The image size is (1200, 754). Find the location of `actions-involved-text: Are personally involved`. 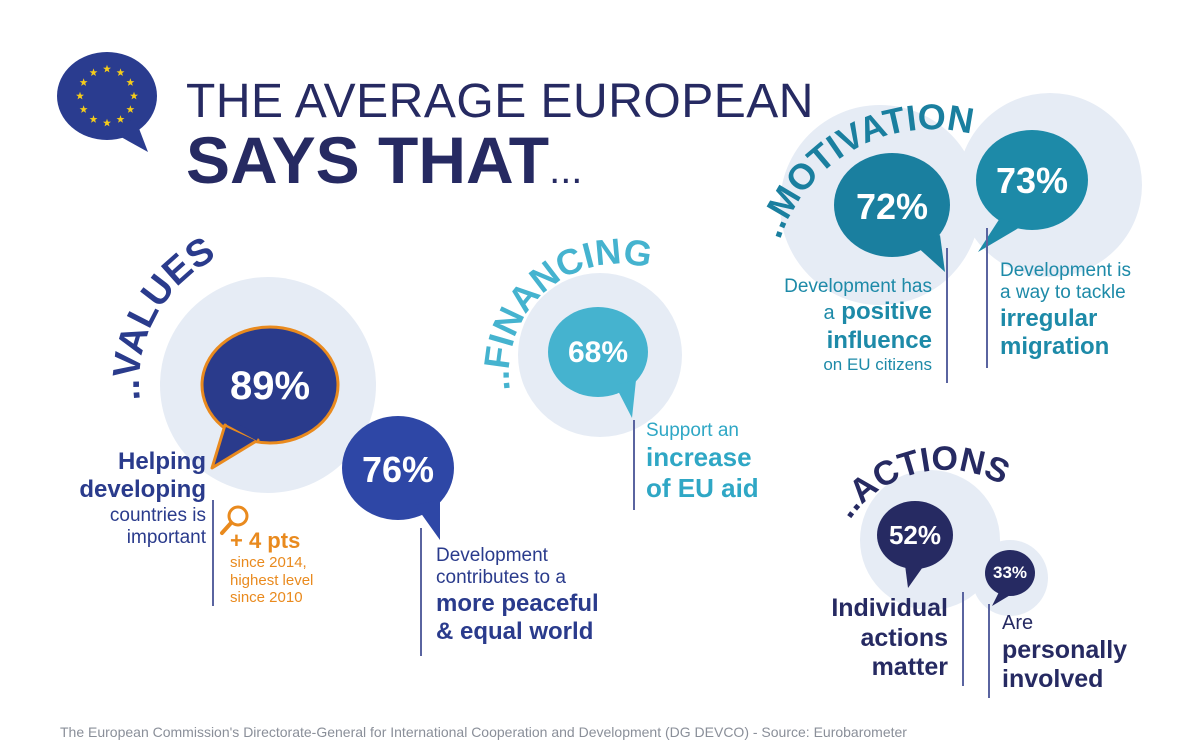

actions-involved-text: Are personally involved is located at coordinates (1082, 653).